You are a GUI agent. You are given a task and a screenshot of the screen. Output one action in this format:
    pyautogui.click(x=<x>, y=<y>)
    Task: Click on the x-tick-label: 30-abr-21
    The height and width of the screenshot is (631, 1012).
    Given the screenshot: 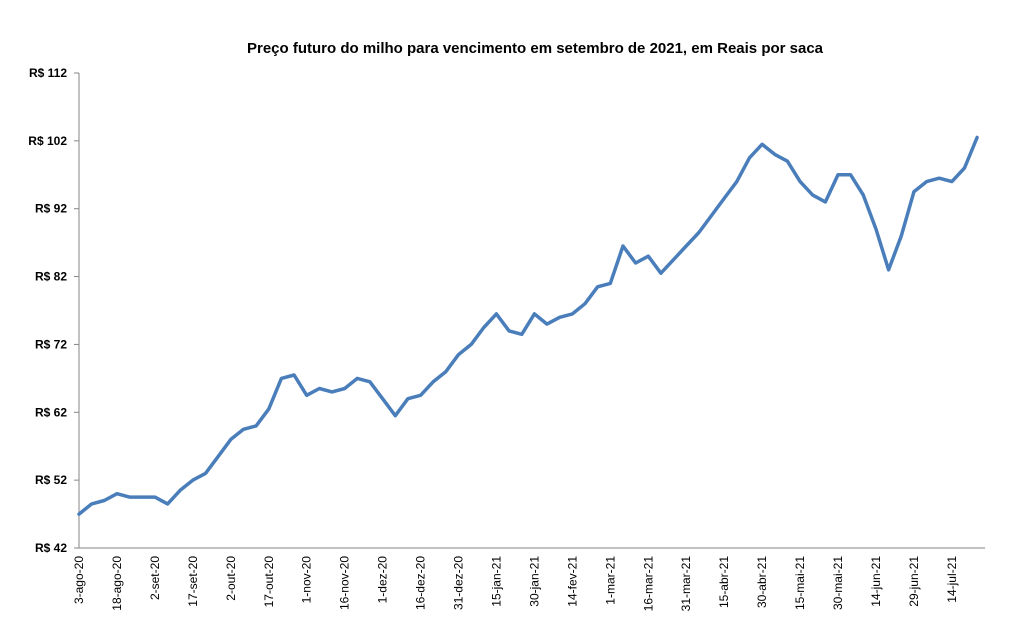 What is the action you would take?
    pyautogui.click(x=762, y=582)
    